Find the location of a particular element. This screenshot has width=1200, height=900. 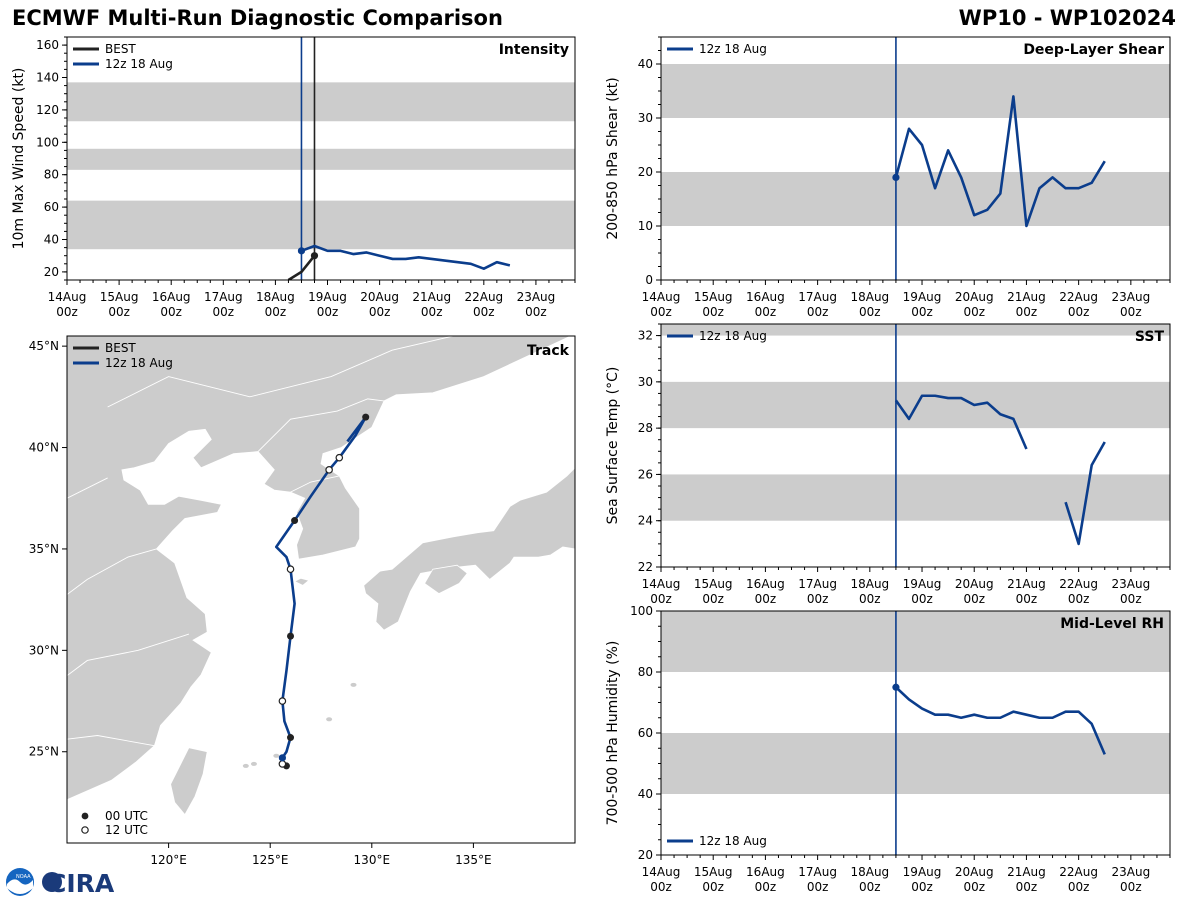

y-tick-label: 40°N is located at coordinates (44, 448).